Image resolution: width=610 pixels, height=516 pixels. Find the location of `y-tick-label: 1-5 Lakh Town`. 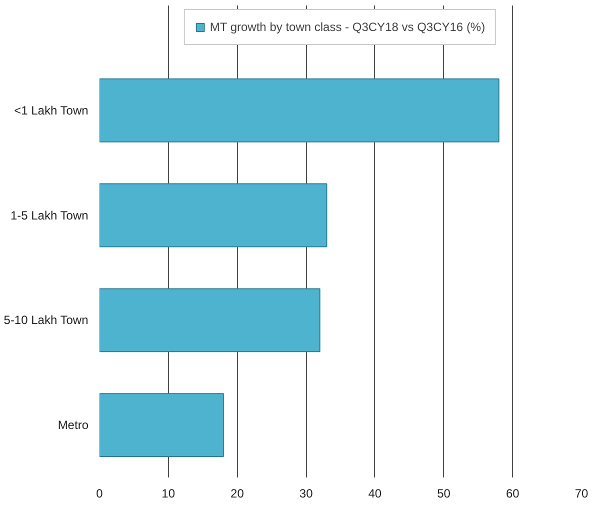

y-tick-label: 1-5 Lakh Town is located at coordinates (49, 215).